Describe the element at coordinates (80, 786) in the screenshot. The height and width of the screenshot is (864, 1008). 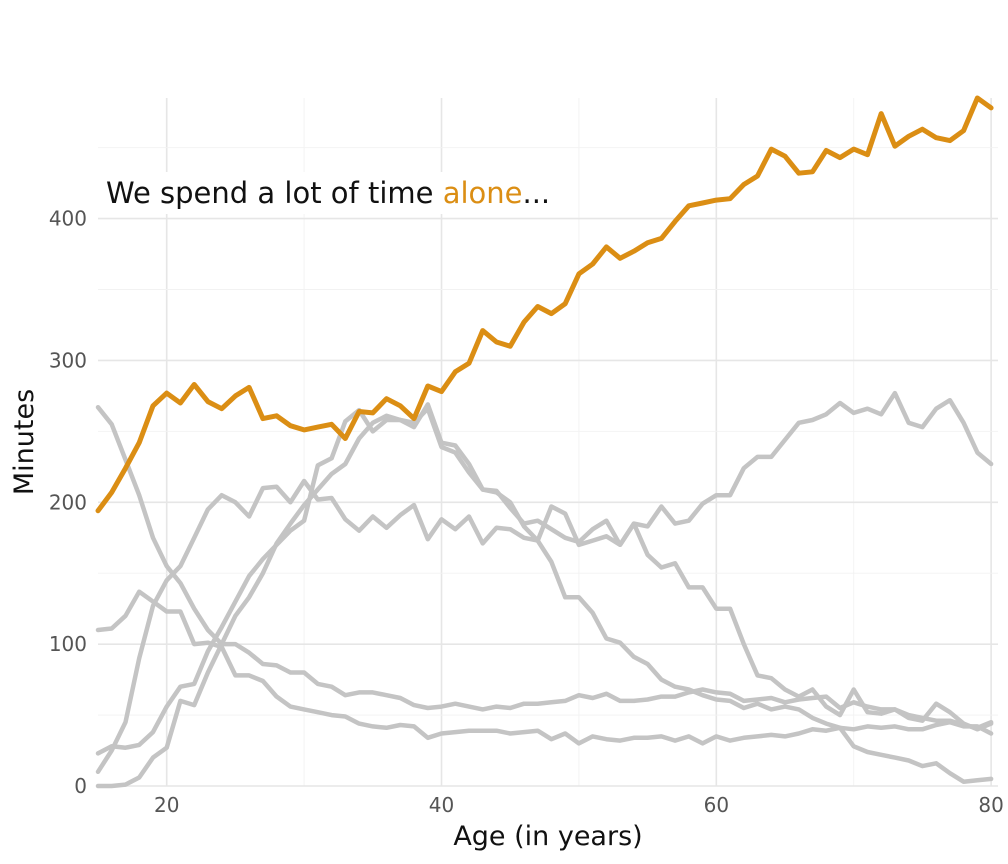
I see `y-tick-label: 0` at that location.